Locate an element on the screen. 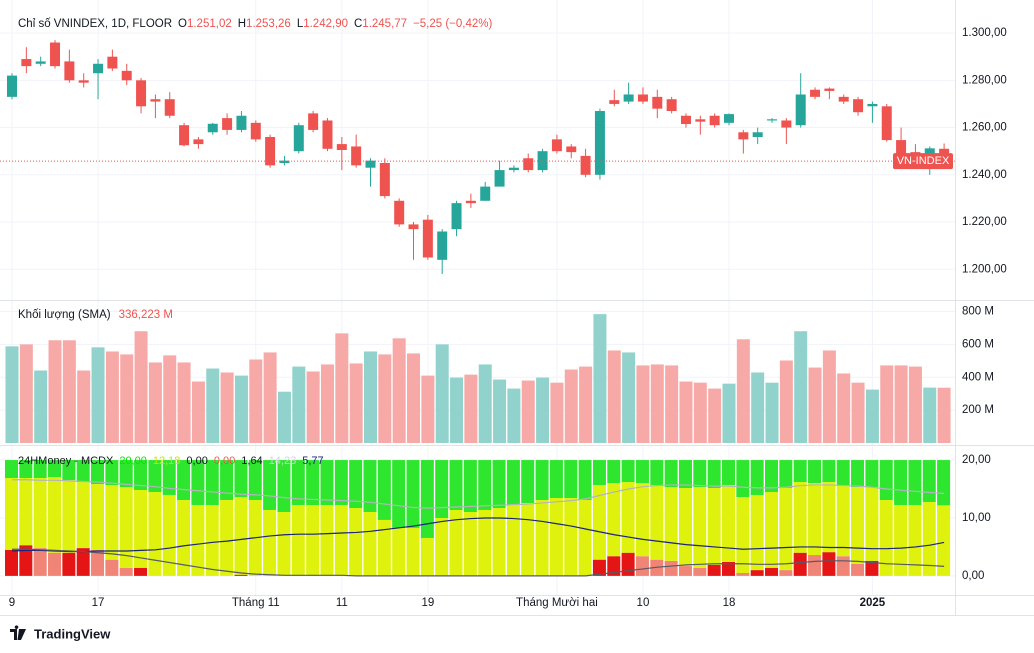 This screenshot has height=653, width=1034. pane-title: Khối lượng (SMA) 336,223 M is located at coordinates (95, 315).